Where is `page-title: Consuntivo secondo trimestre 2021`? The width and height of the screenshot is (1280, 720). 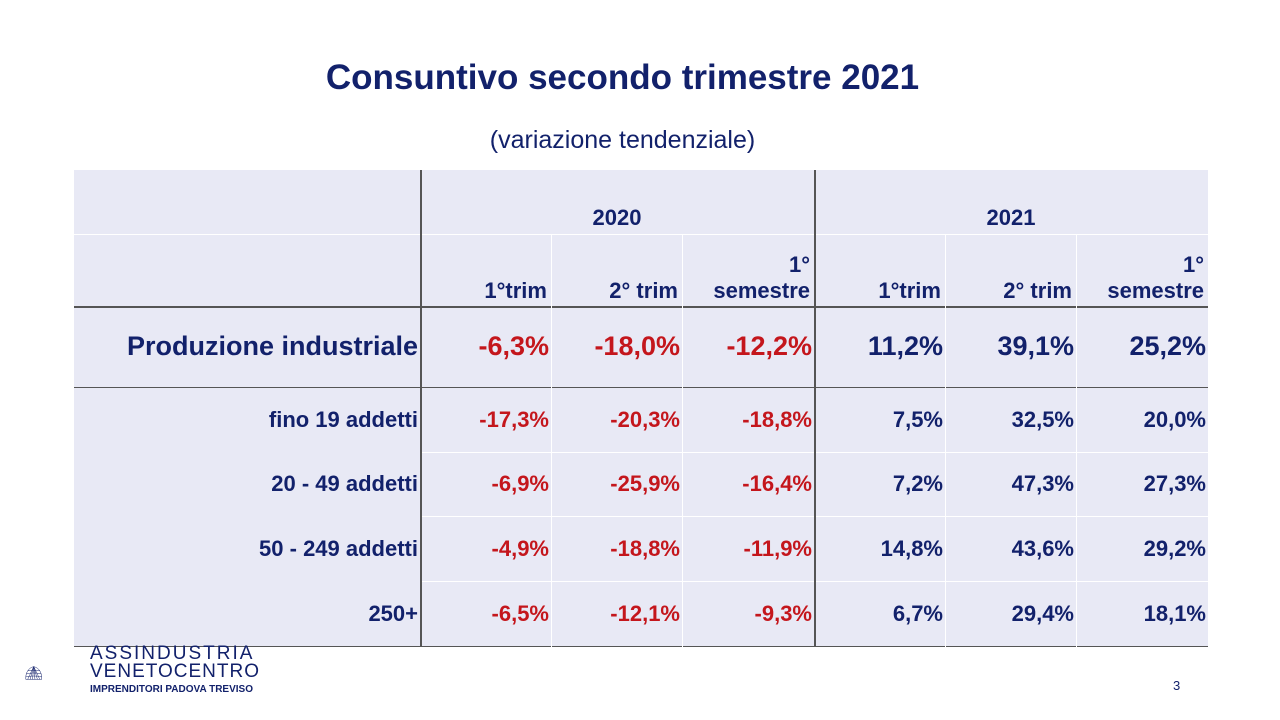
page-title: Consuntivo secondo trimestre 2021 is located at coordinates (622, 77).